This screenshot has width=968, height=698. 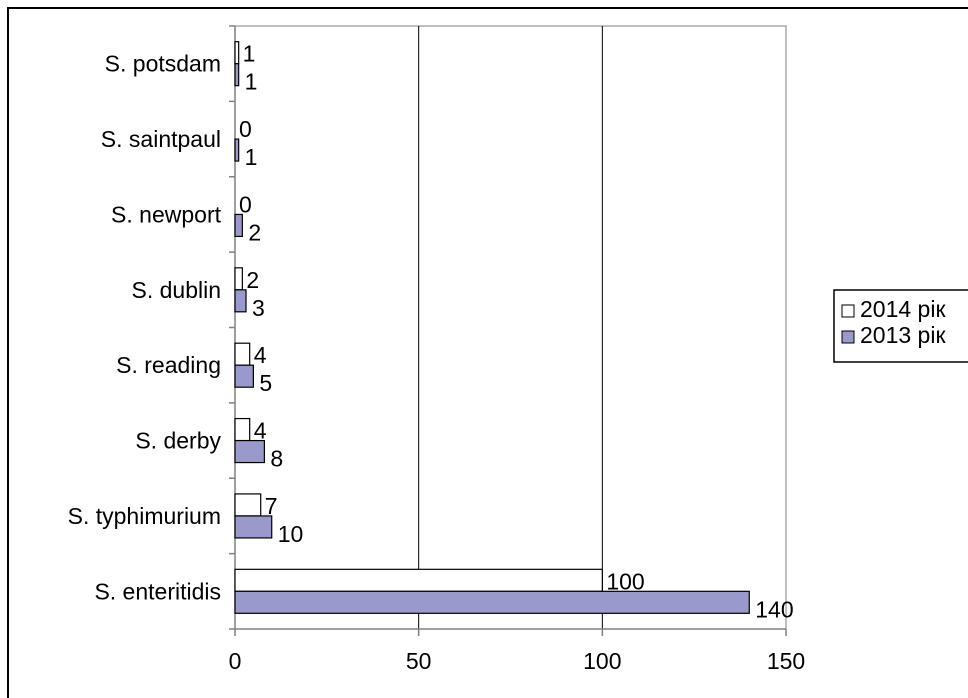 I want to click on data-label-2014: 7, so click(x=271, y=506).